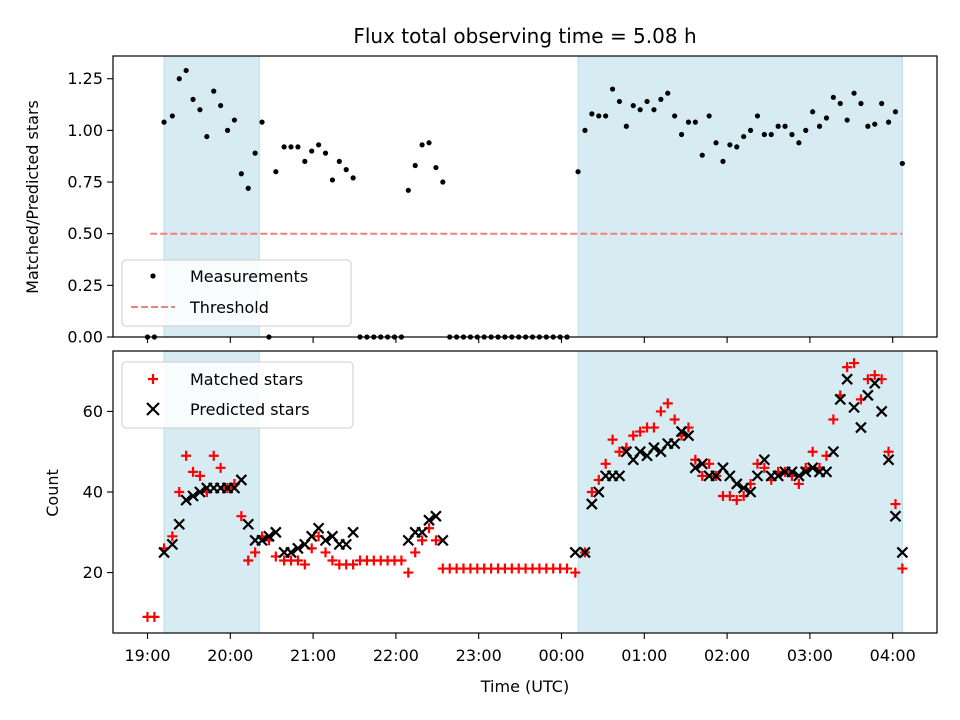 The image size is (960, 720). I want to click on bottom-y-axis-label: Count, so click(52, 493).